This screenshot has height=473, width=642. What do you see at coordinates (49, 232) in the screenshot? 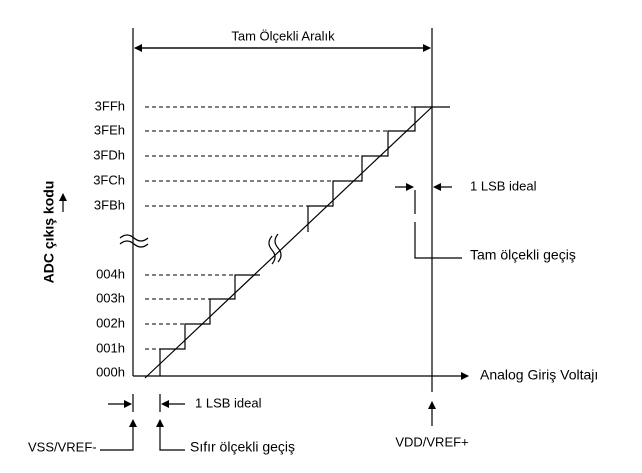
I see `y-axis-label: ADC çıkış kodu` at bounding box center [49, 232].